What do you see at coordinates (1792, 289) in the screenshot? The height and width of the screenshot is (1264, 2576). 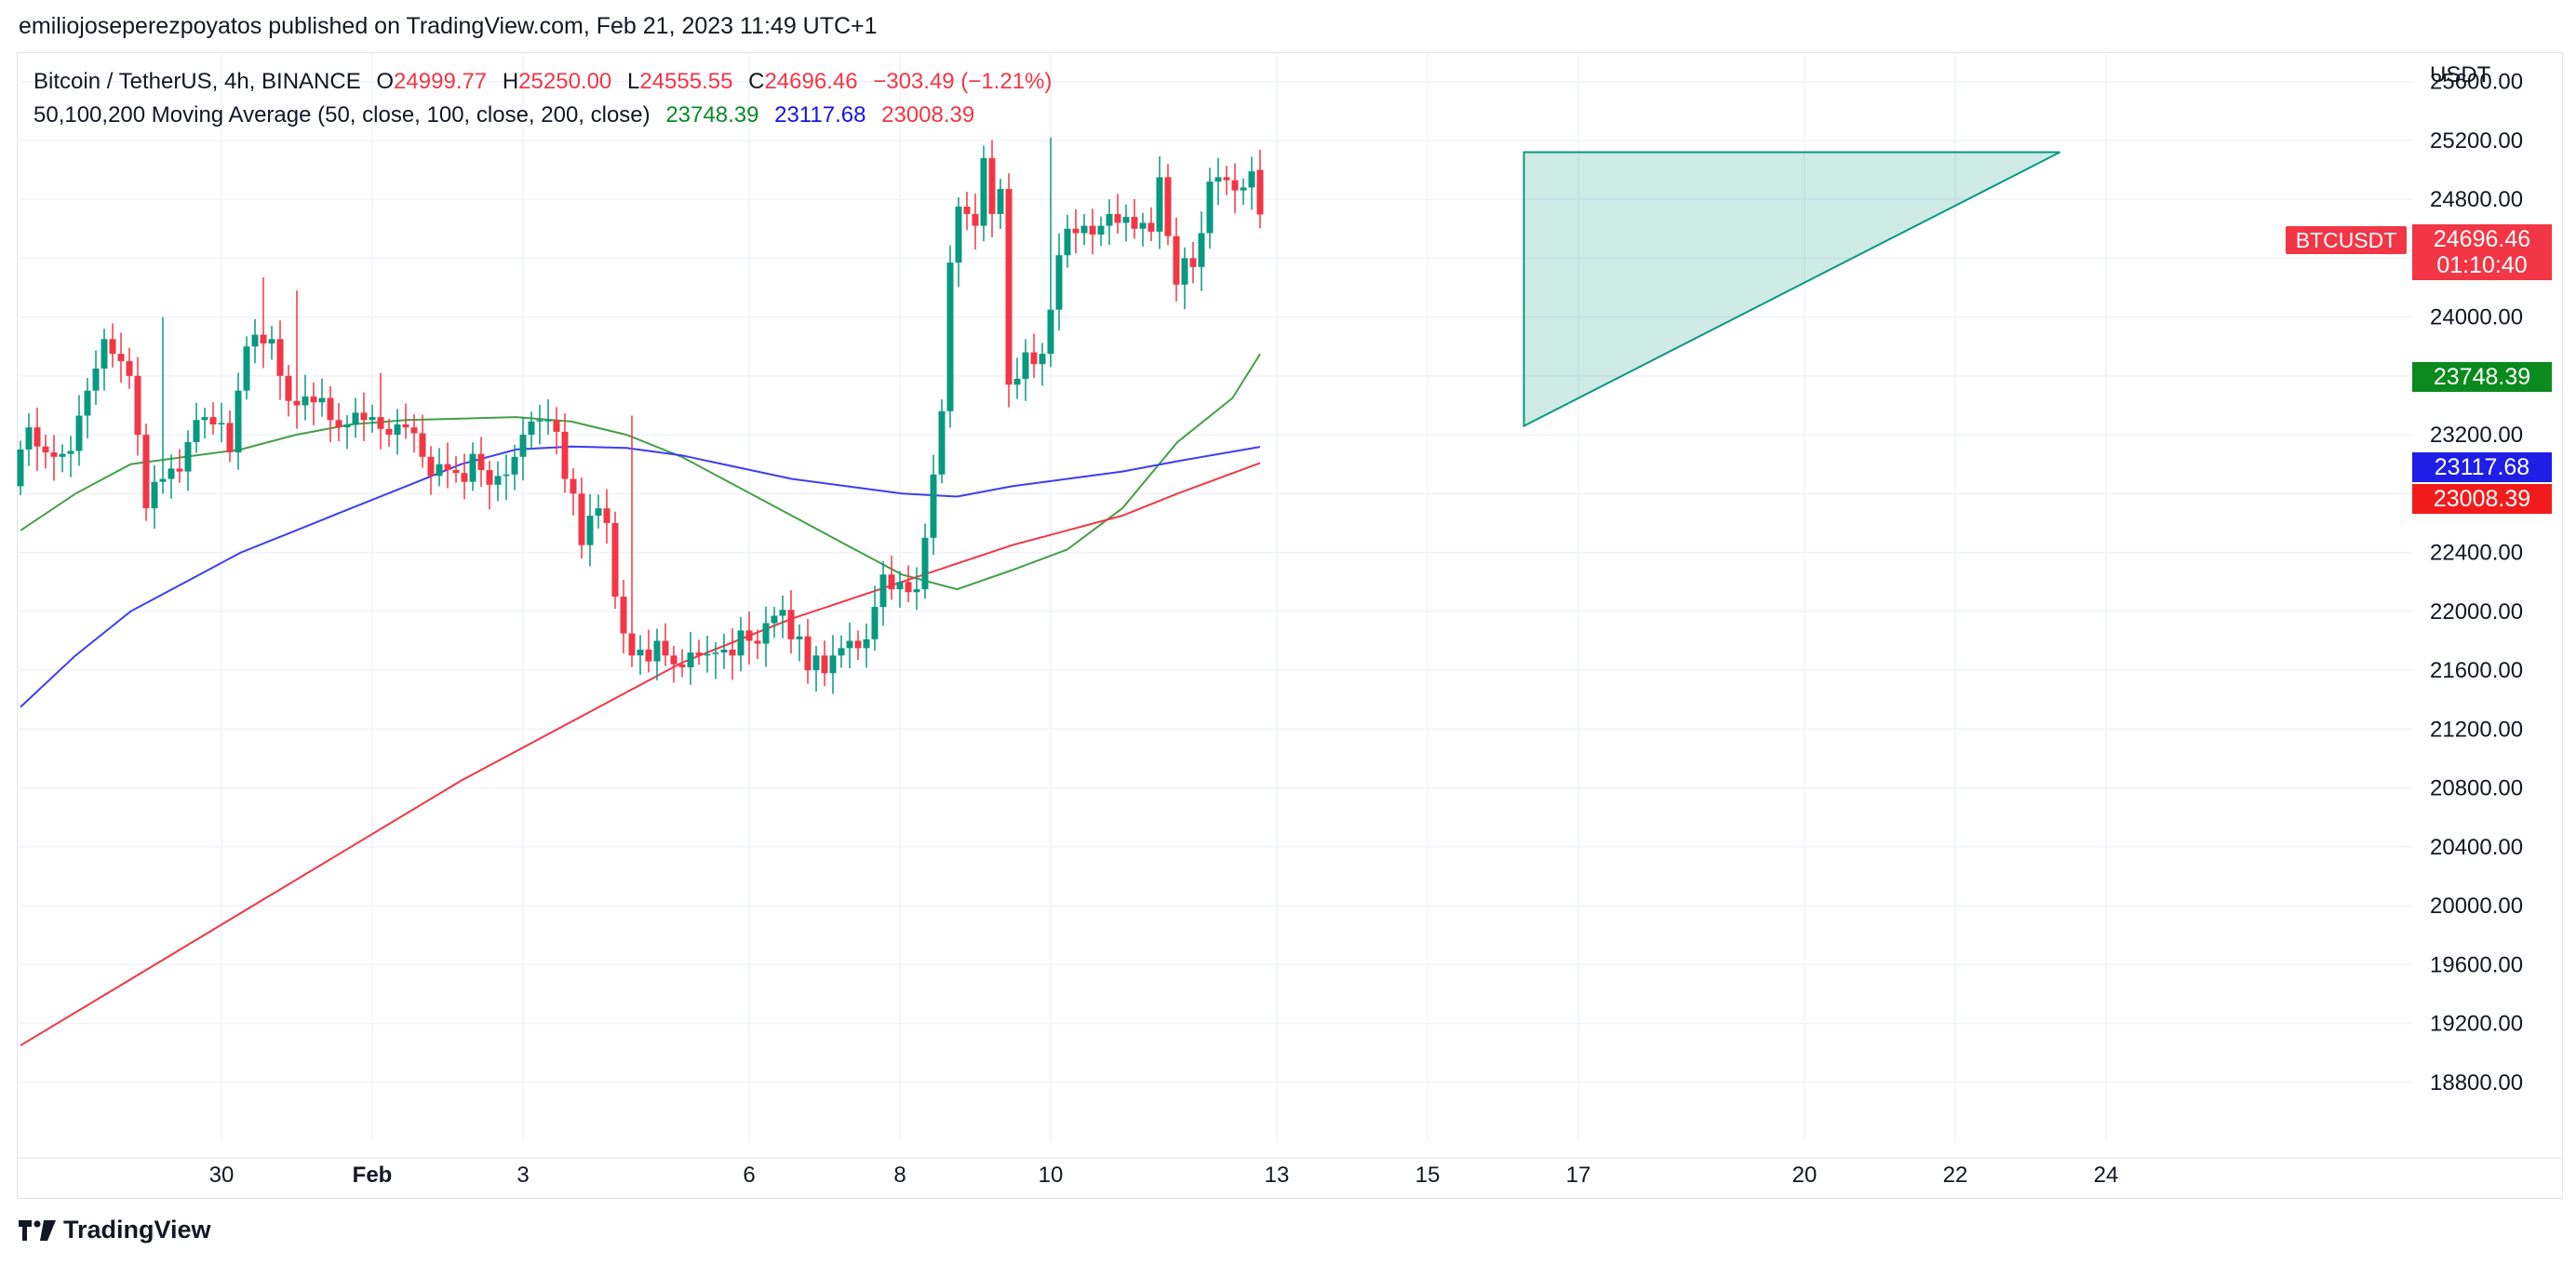 I see `ascending-triangle-drawing` at bounding box center [1792, 289].